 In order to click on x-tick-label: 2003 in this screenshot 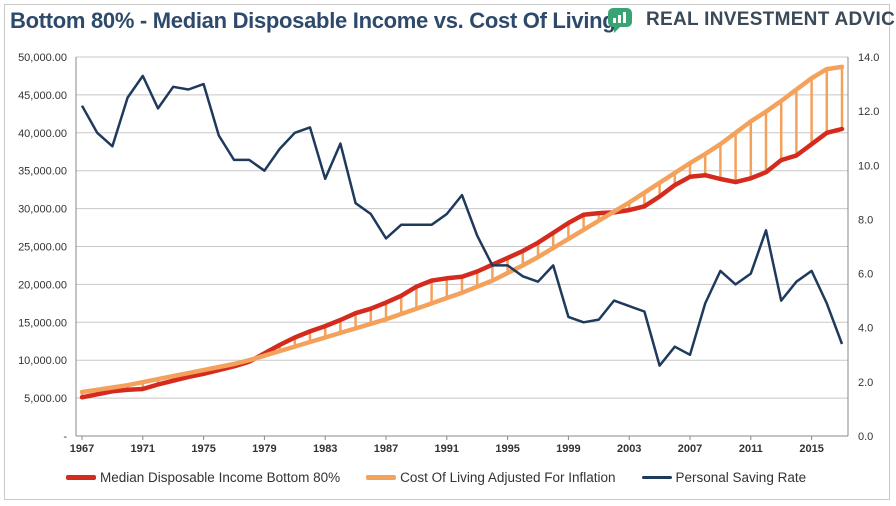, I will do `click(629, 449)`.